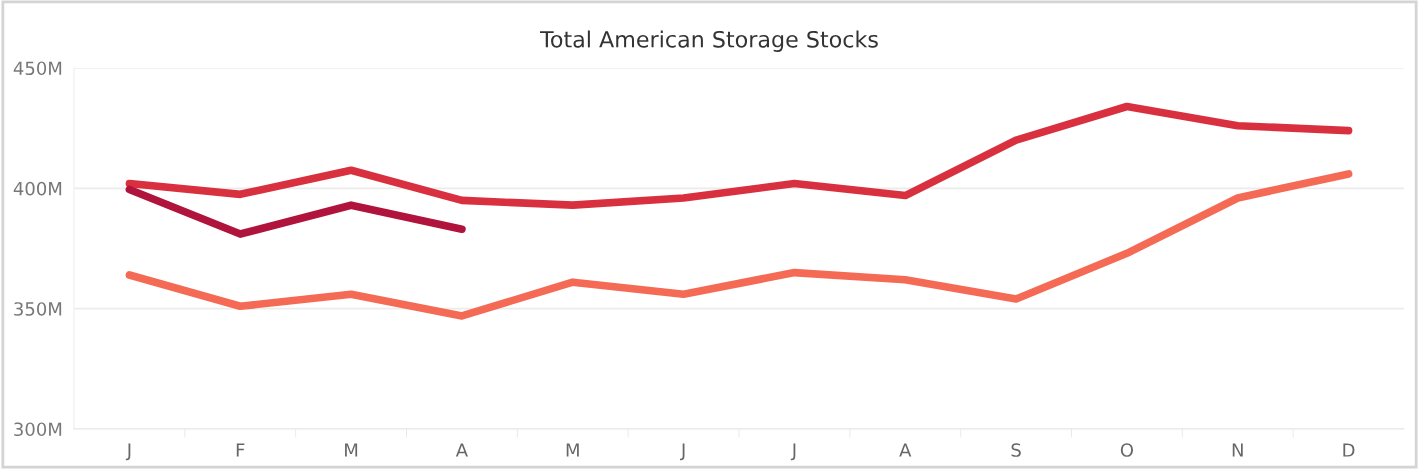  I want to click on x-tick-label: S, so click(1016, 450).